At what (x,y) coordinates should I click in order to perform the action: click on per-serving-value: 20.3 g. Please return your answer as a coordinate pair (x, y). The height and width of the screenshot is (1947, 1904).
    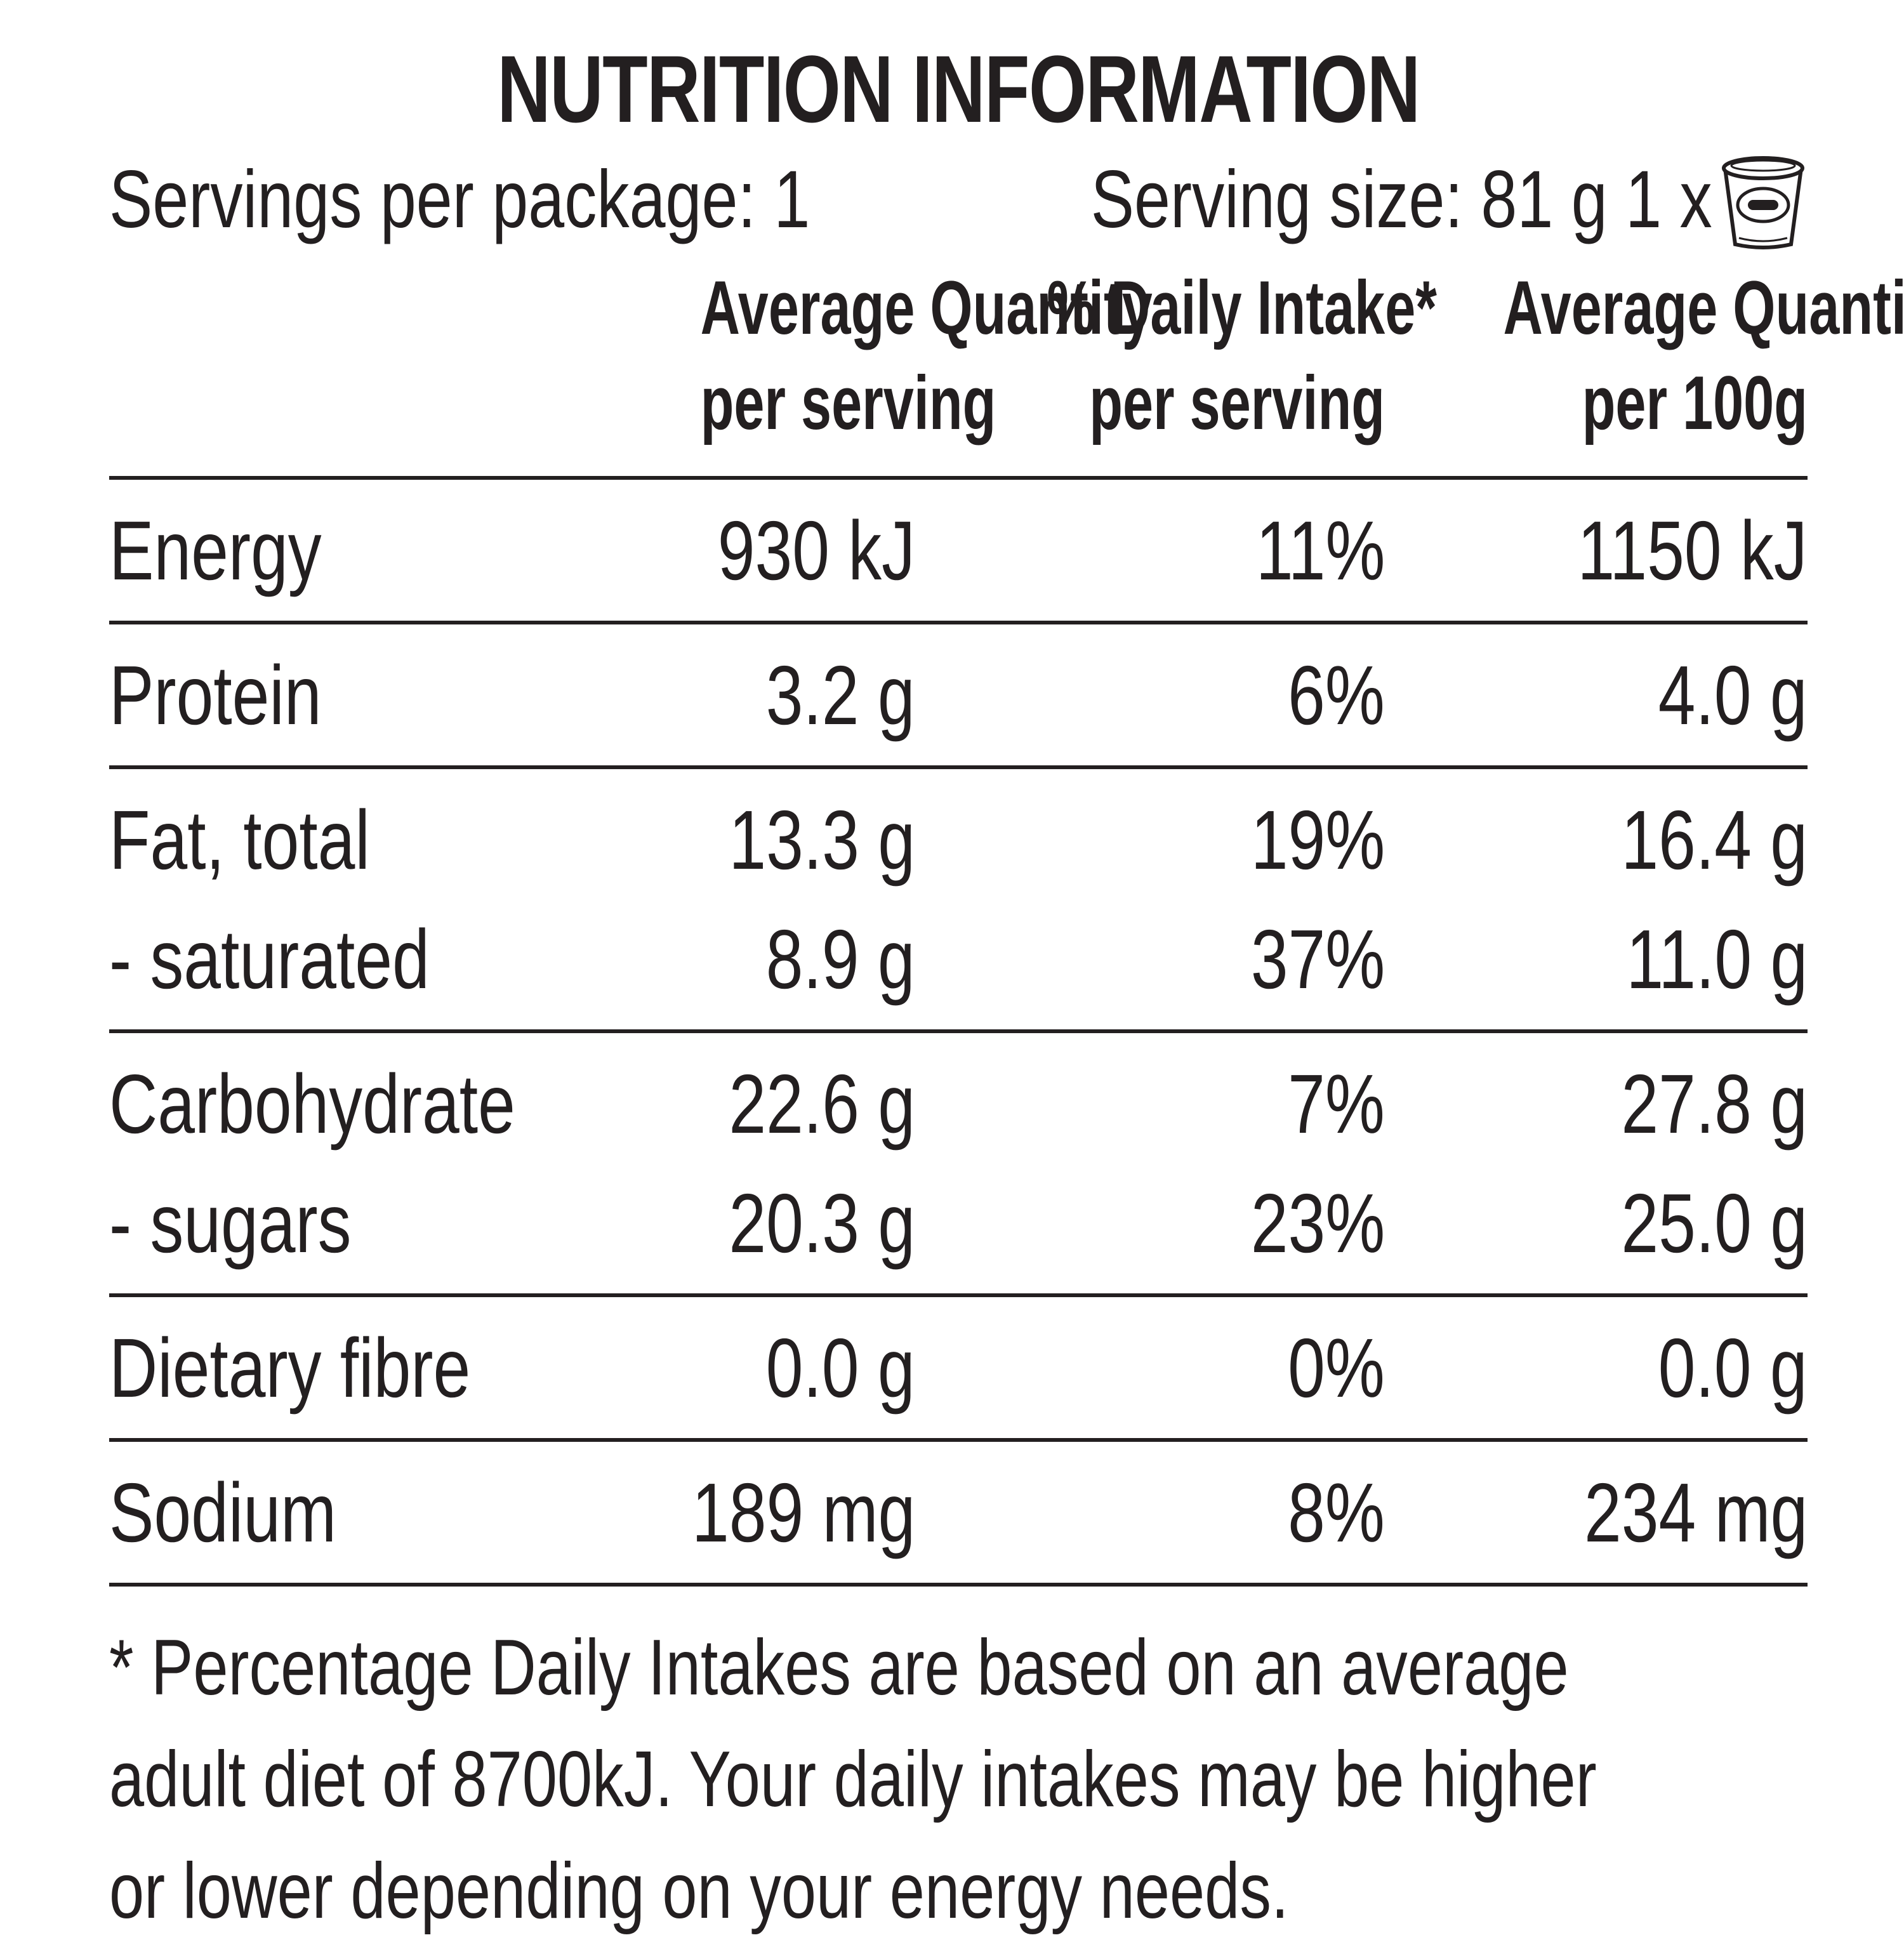
    Looking at the image, I should click on (822, 1223).